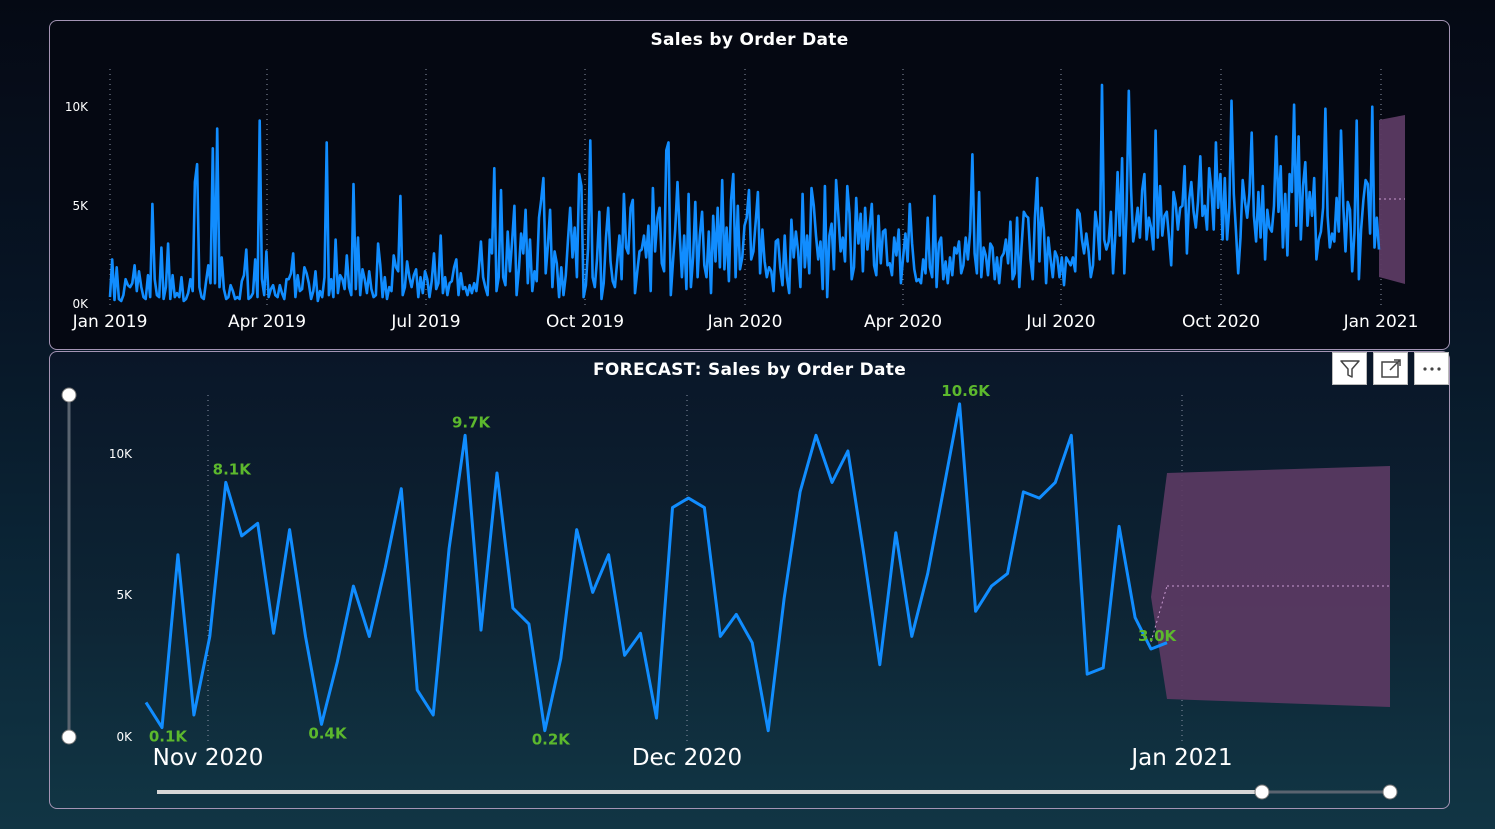  Describe the element at coordinates (687, 758) in the screenshot. I see `x-tick-label: Dec 2020` at that location.